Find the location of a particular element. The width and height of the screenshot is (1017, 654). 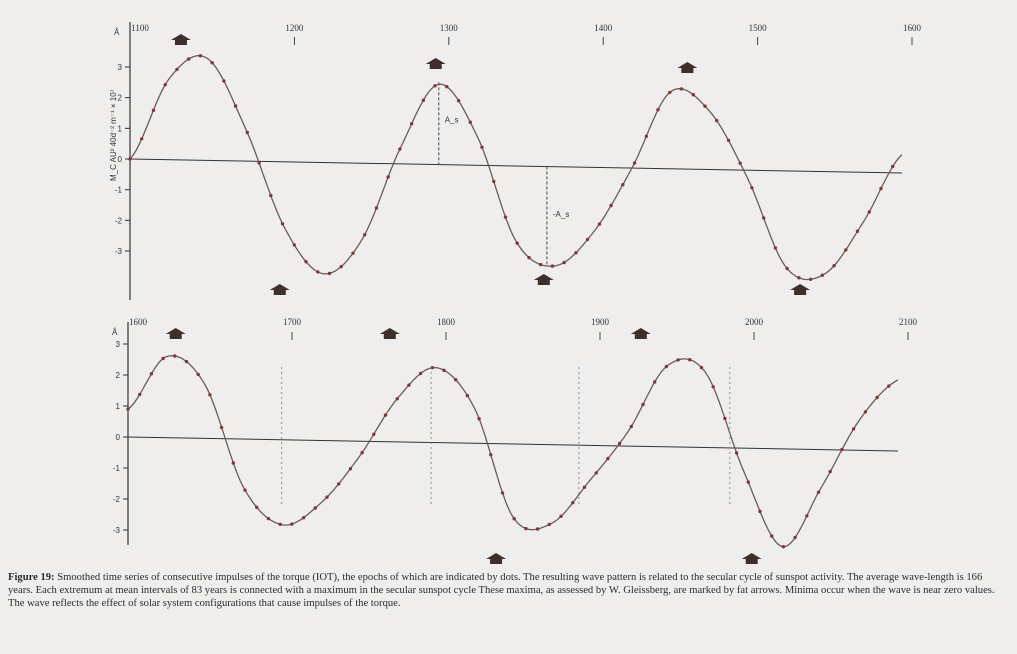

caption-label: Figure 19: is located at coordinates (31, 577).